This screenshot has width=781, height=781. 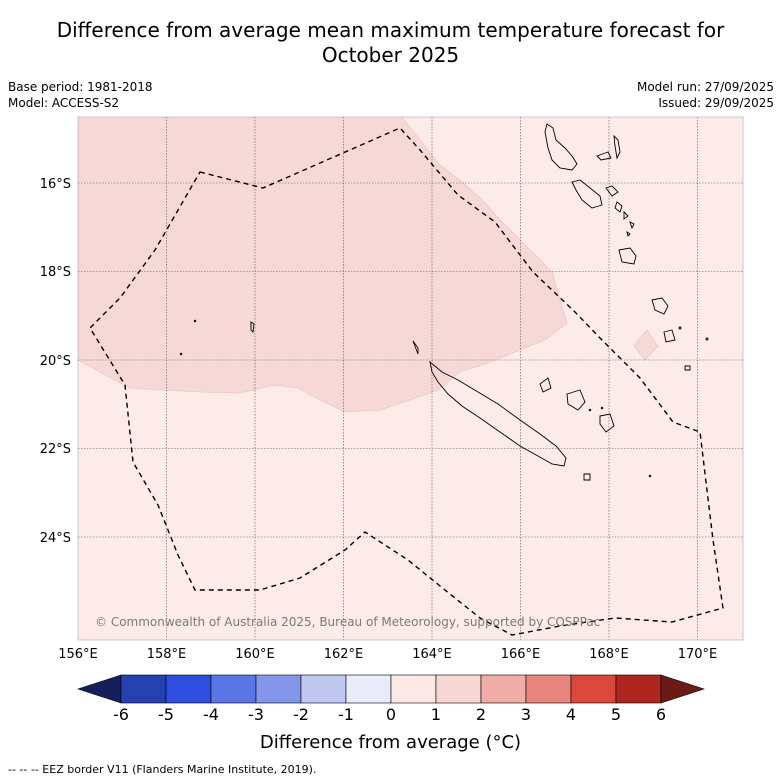 What do you see at coordinates (217, 337) in the screenshot?
I see `coral-sea-islets` at bounding box center [217, 337].